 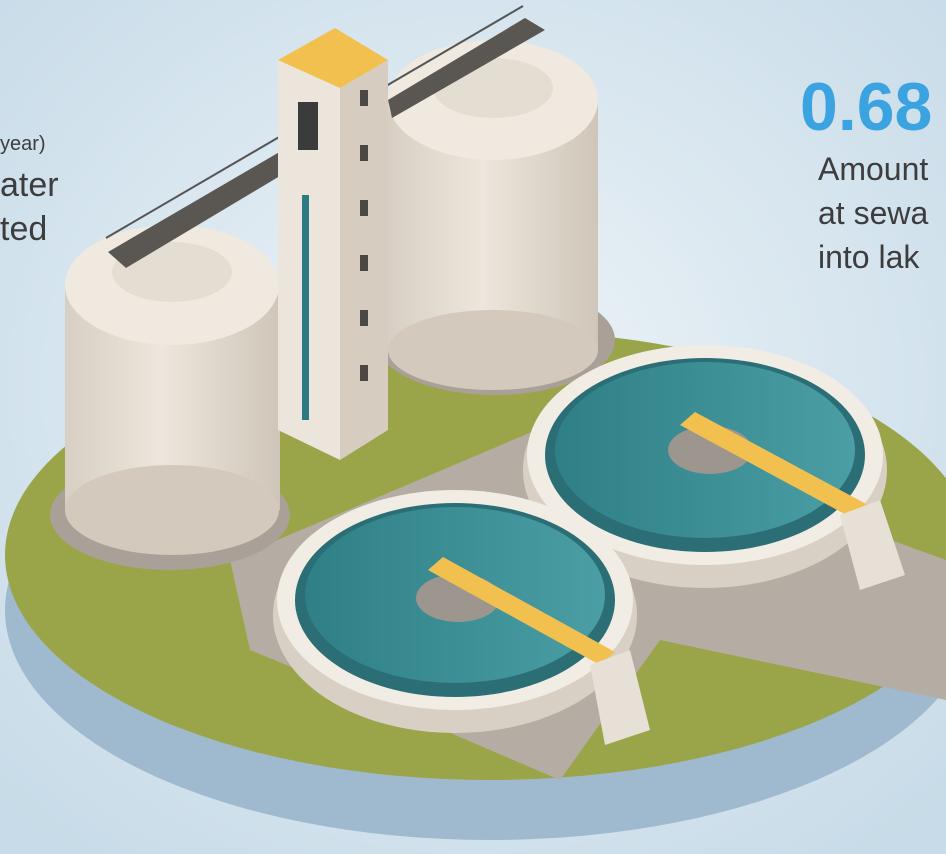 What do you see at coordinates (873, 169) in the screenshot?
I see `caption-line: Amount` at bounding box center [873, 169].